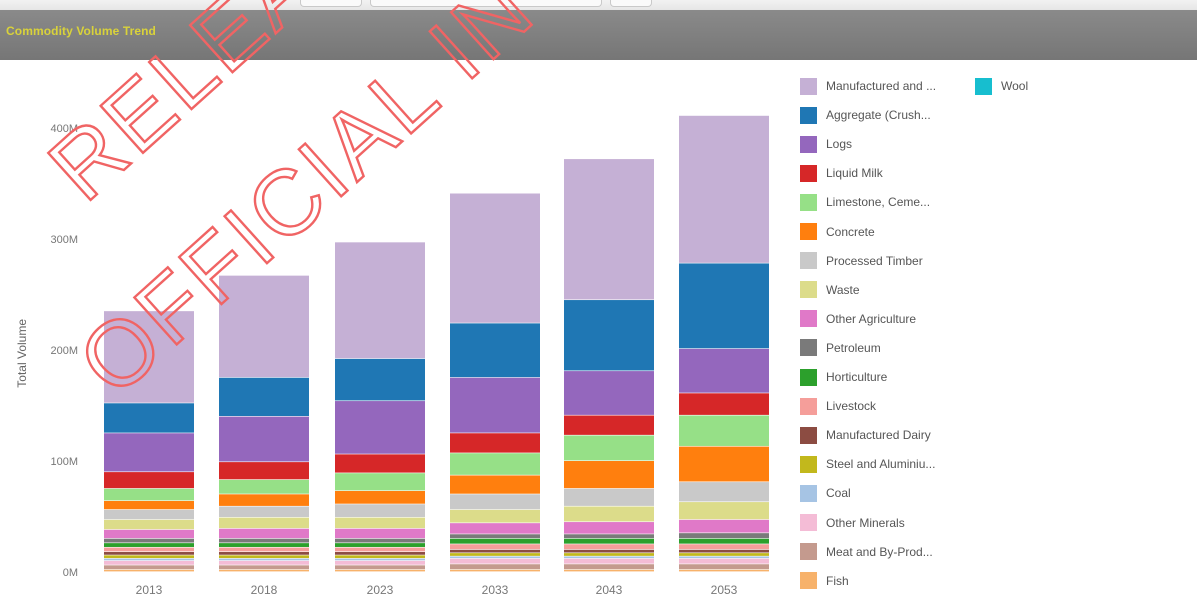  What do you see at coordinates (840, 348) in the screenshot?
I see `legend-item: Petroleum` at bounding box center [840, 348].